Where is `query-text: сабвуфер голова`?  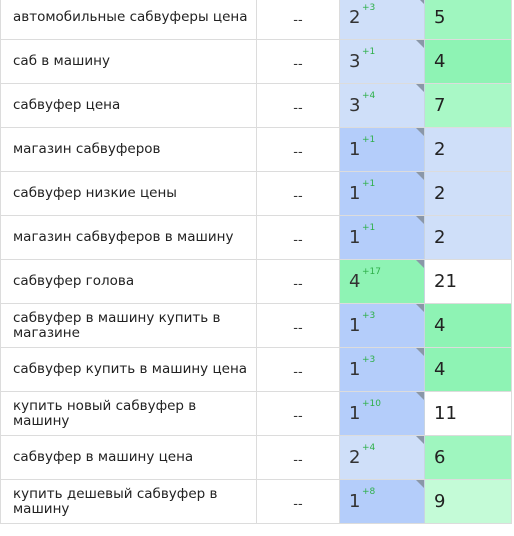
query-text: сабвуфер голова is located at coordinates (74, 281).